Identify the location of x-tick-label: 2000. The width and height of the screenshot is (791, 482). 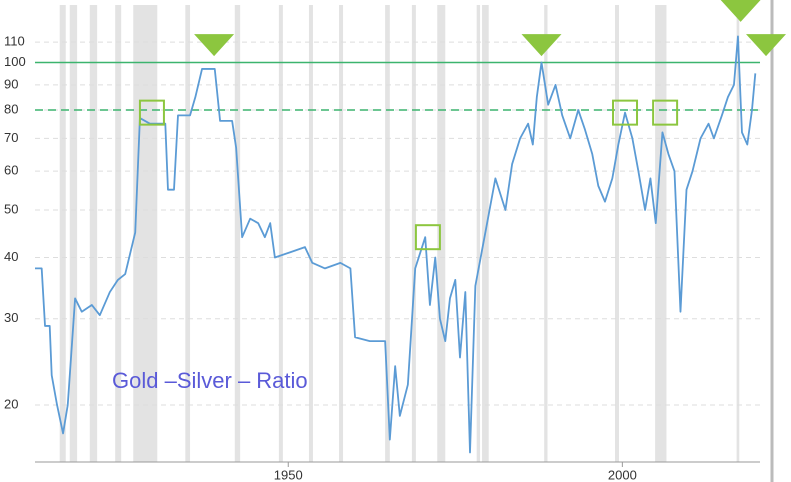
(622, 474).